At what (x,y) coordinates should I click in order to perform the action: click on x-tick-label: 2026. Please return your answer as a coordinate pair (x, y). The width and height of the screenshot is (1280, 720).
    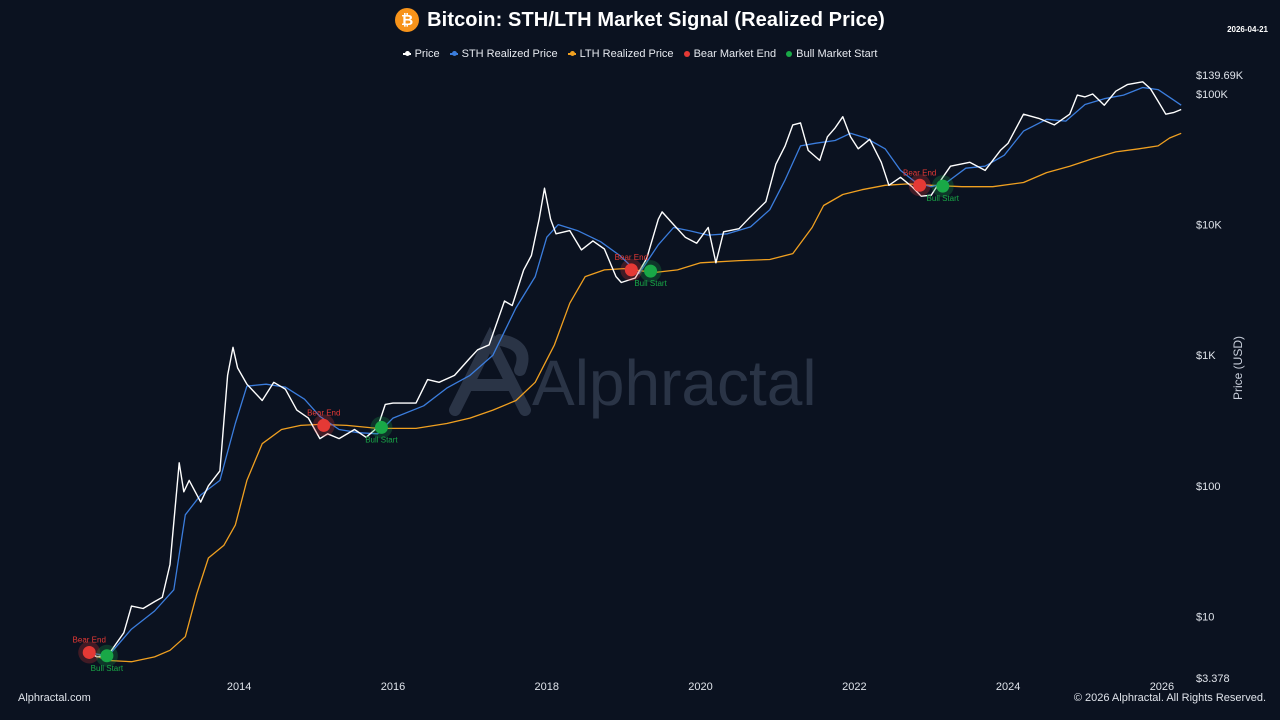
    Looking at the image, I should click on (1162, 687).